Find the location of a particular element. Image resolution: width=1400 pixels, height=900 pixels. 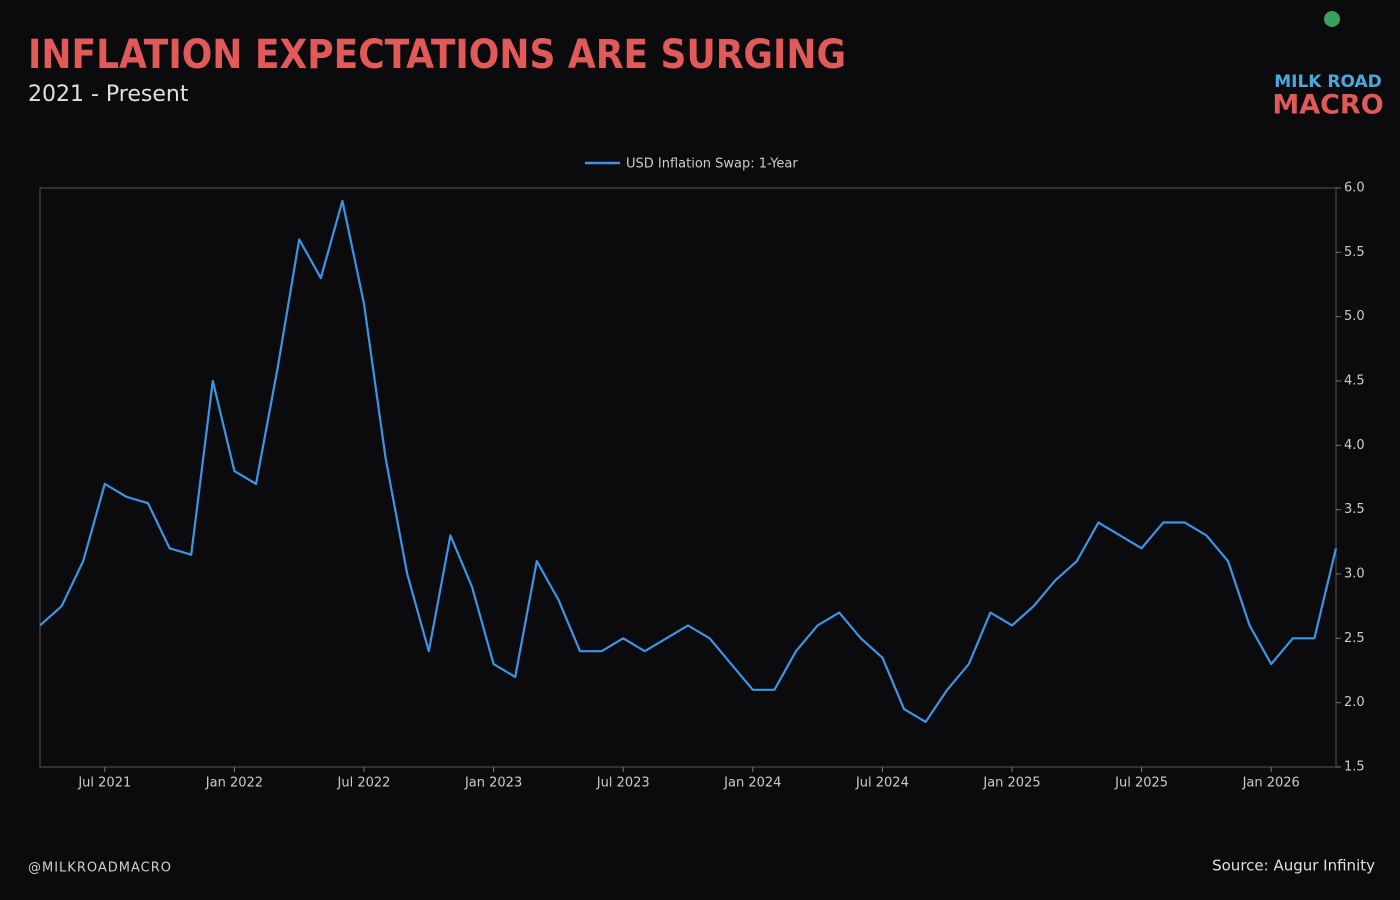

logo-top: MILK ROAD is located at coordinates (1328, 82).